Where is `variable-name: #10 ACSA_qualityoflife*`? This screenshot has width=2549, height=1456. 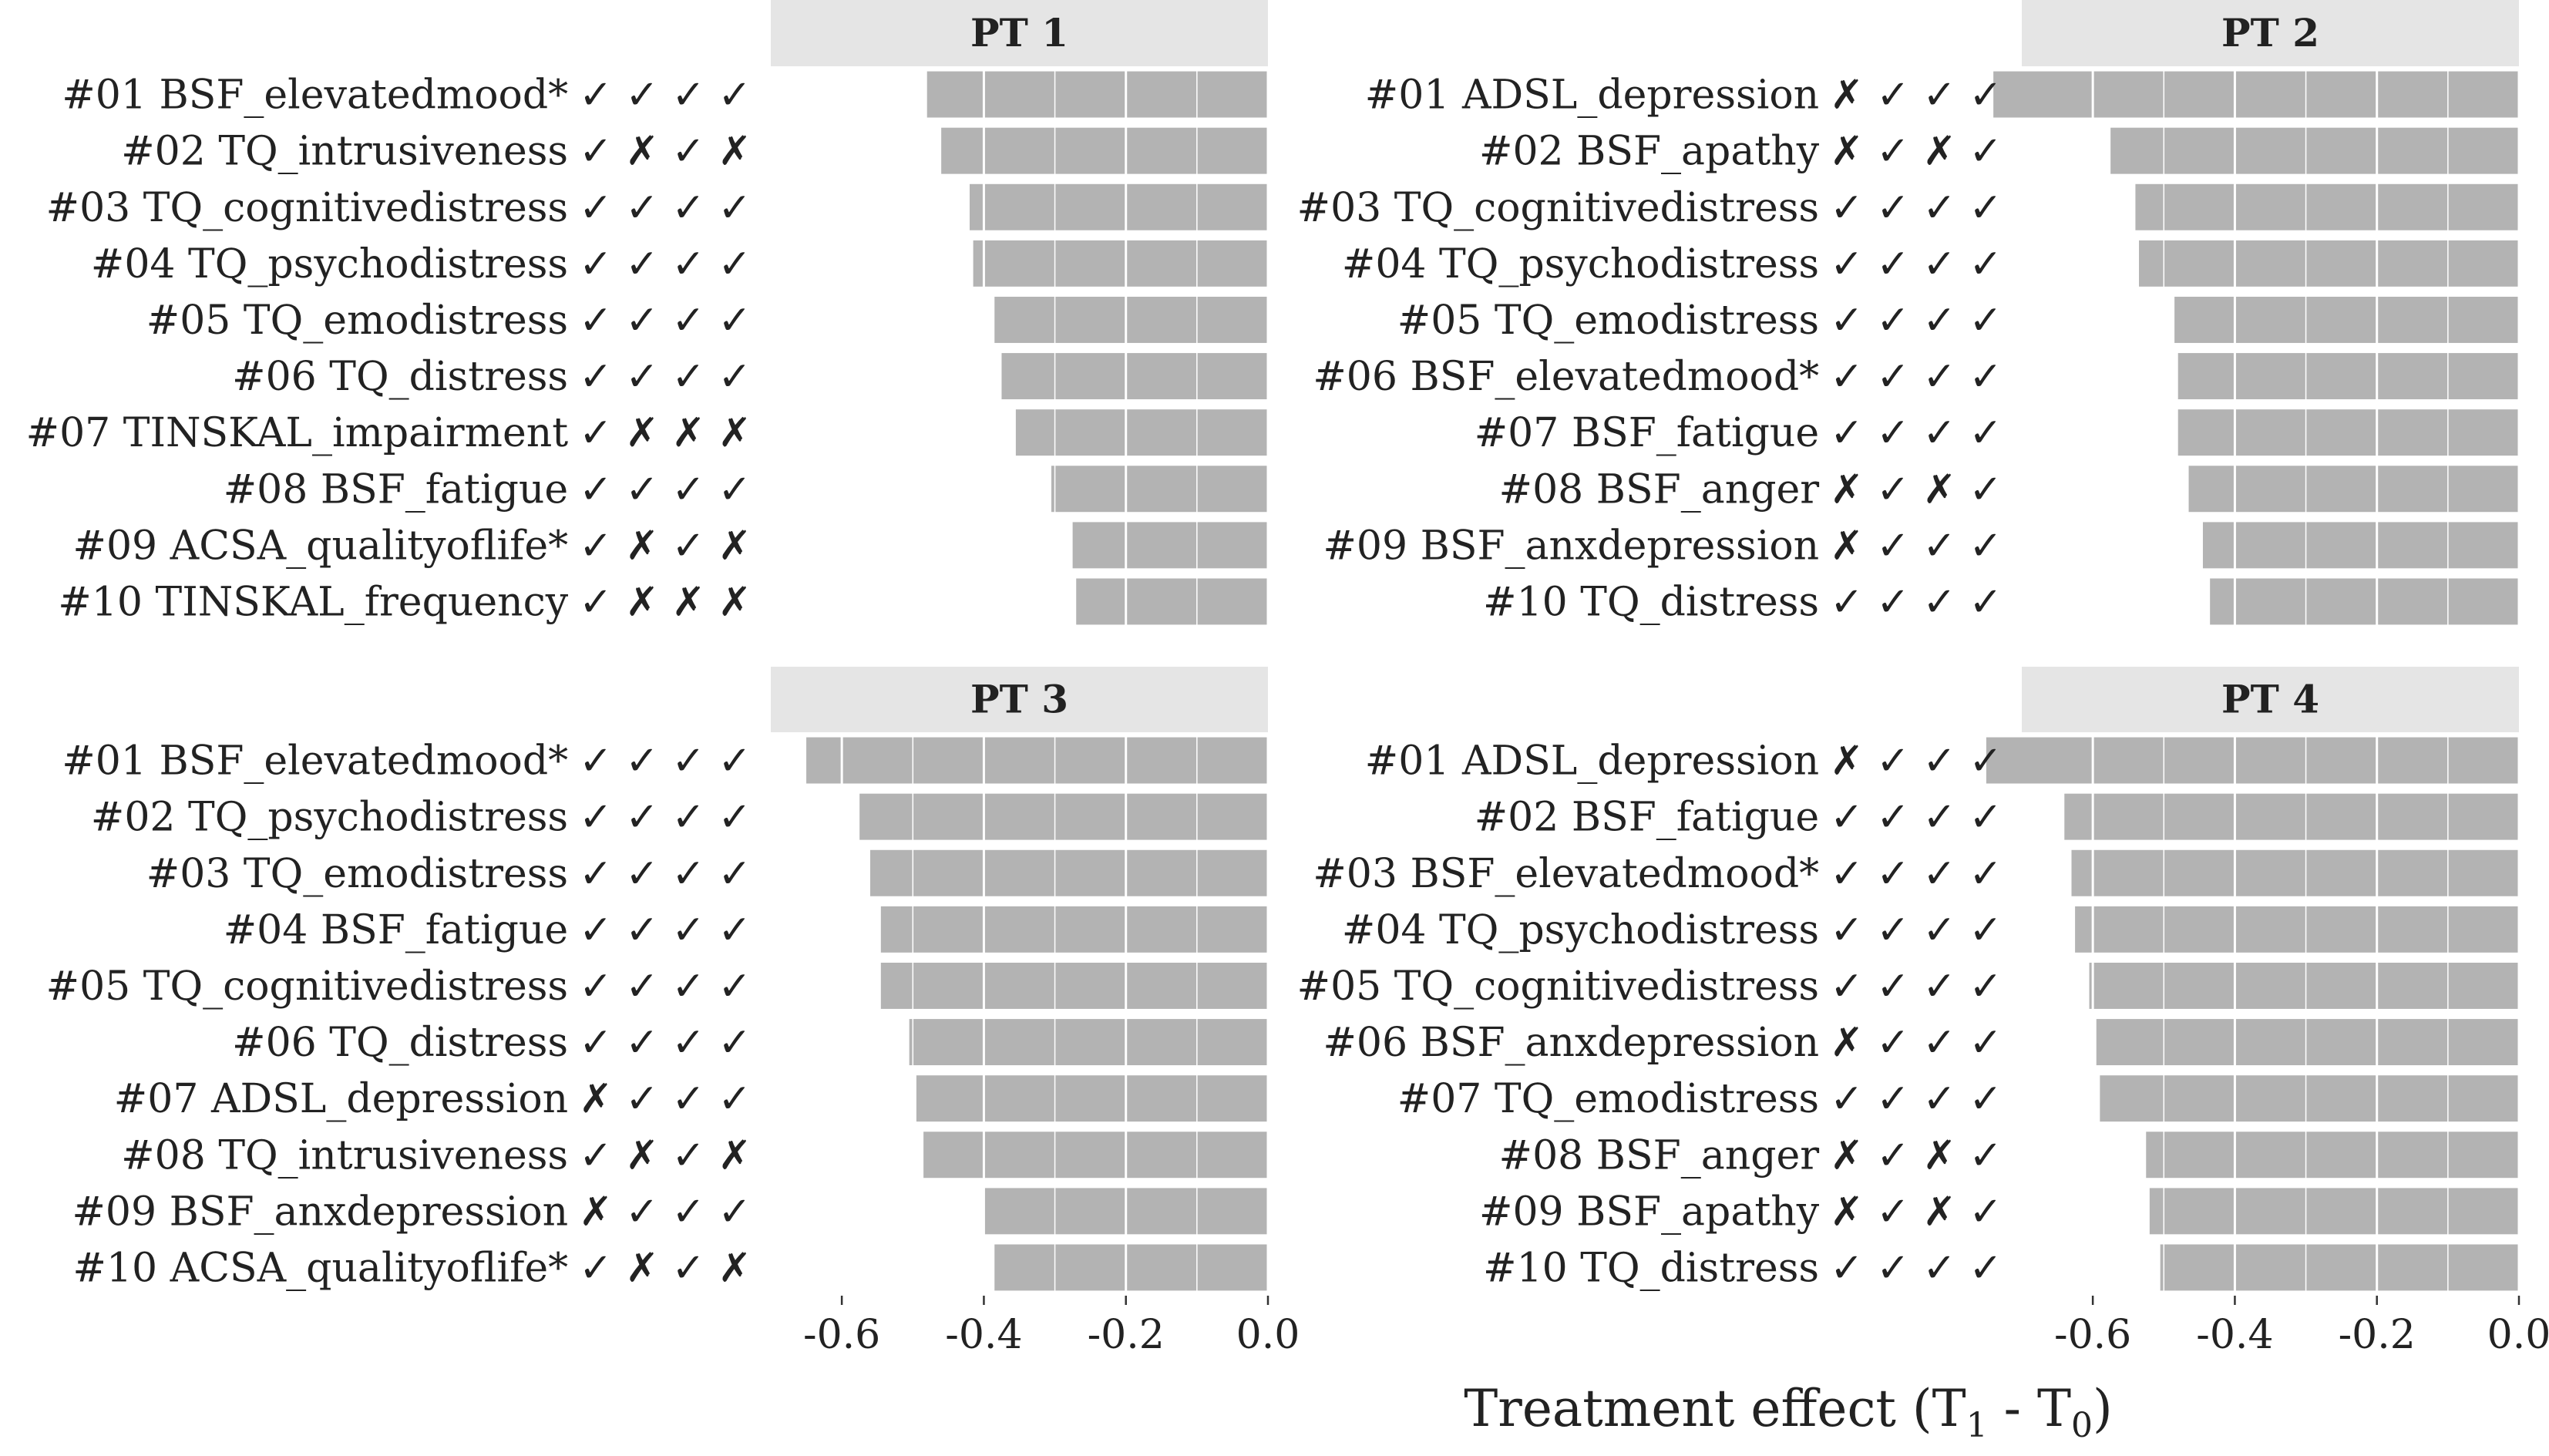
variable-name: #10 ACSA_qualityoflife* is located at coordinates (320, 1268).